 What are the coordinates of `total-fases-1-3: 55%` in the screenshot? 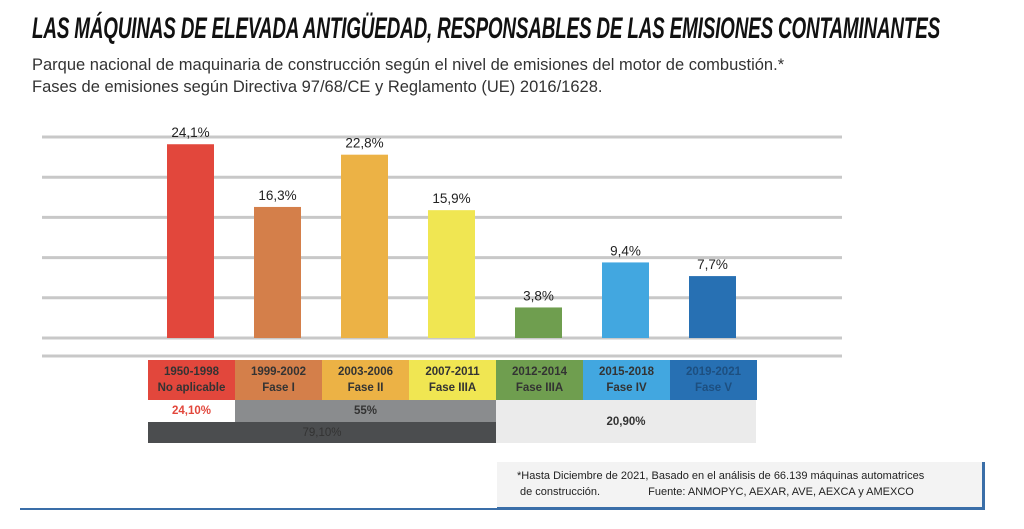 It's located at (365, 411).